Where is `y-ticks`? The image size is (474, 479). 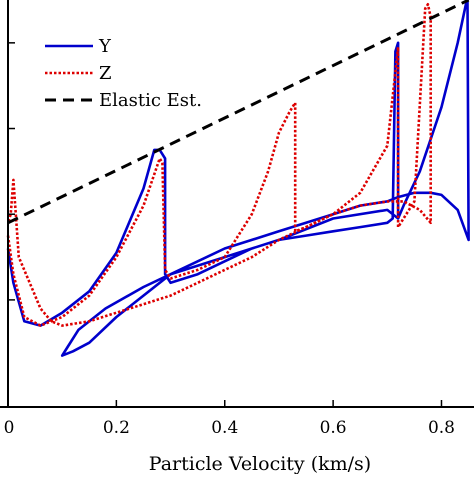 y-ticks is located at coordinates (11, 171).